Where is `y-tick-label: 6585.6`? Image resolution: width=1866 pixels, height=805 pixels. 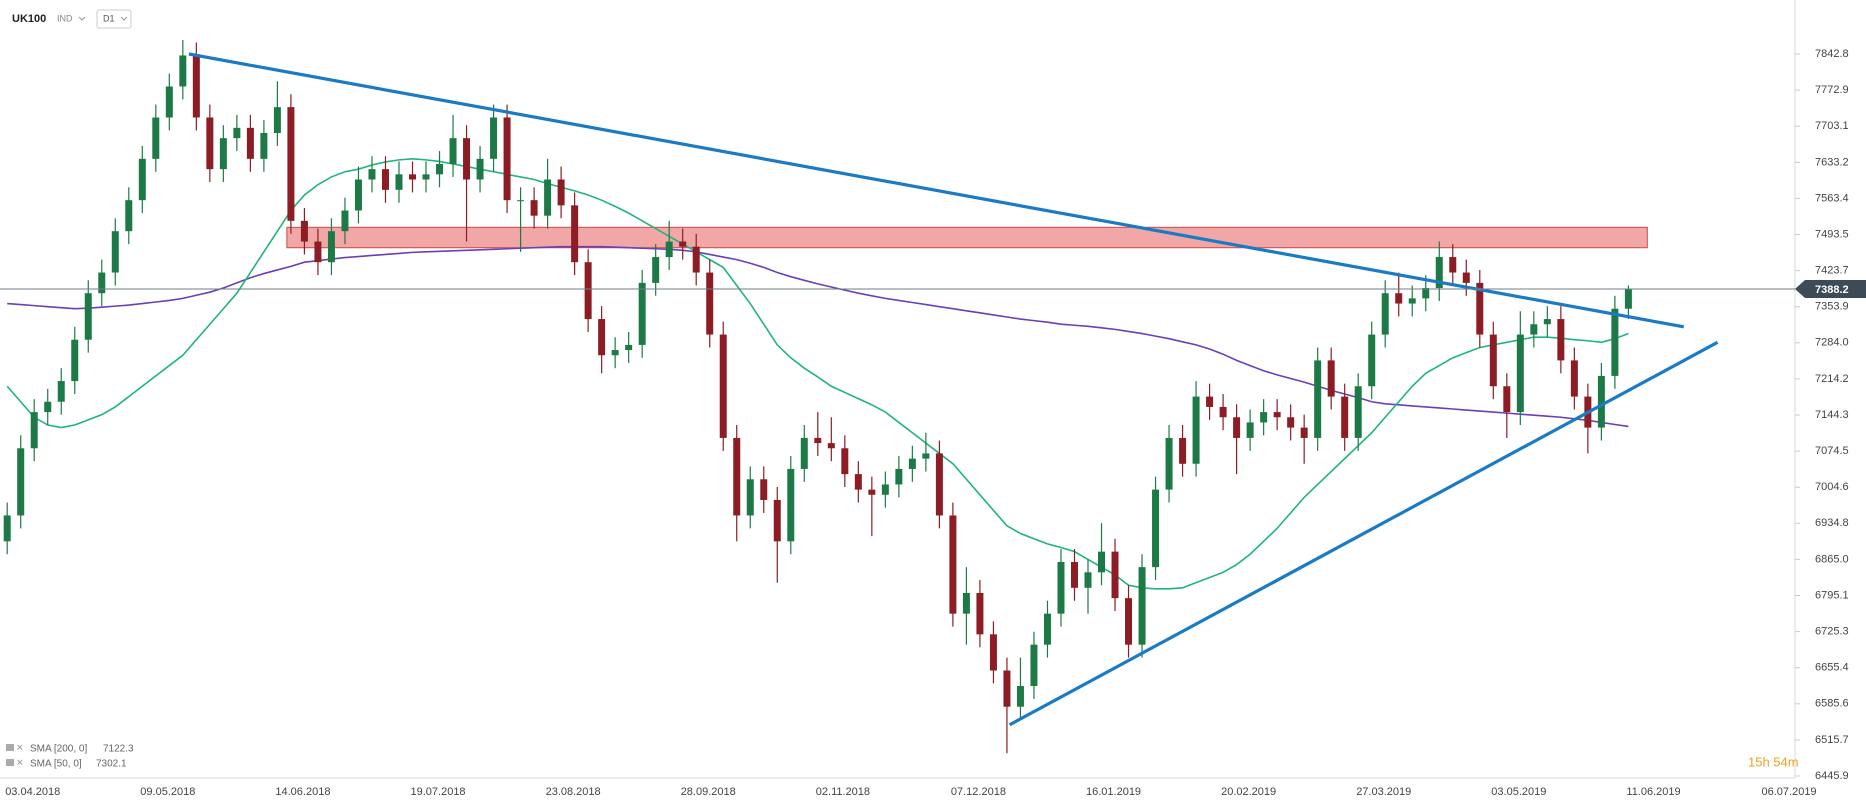 y-tick-label: 6585.6 is located at coordinates (1832, 704).